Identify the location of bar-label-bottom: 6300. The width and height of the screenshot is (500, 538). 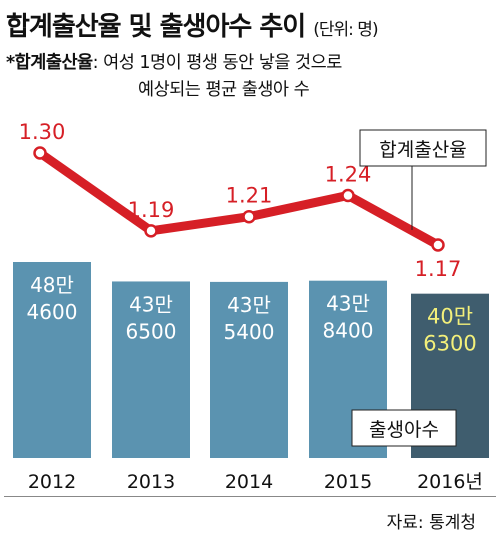
(449, 344).